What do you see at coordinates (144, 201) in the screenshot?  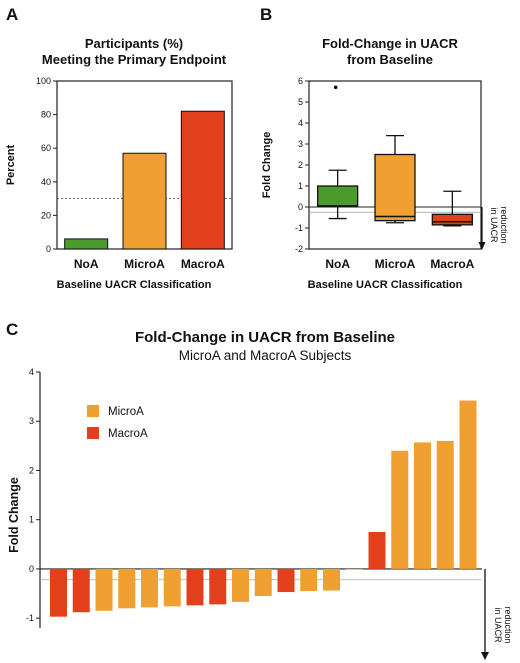 I see `panel-a-bar-microa` at bounding box center [144, 201].